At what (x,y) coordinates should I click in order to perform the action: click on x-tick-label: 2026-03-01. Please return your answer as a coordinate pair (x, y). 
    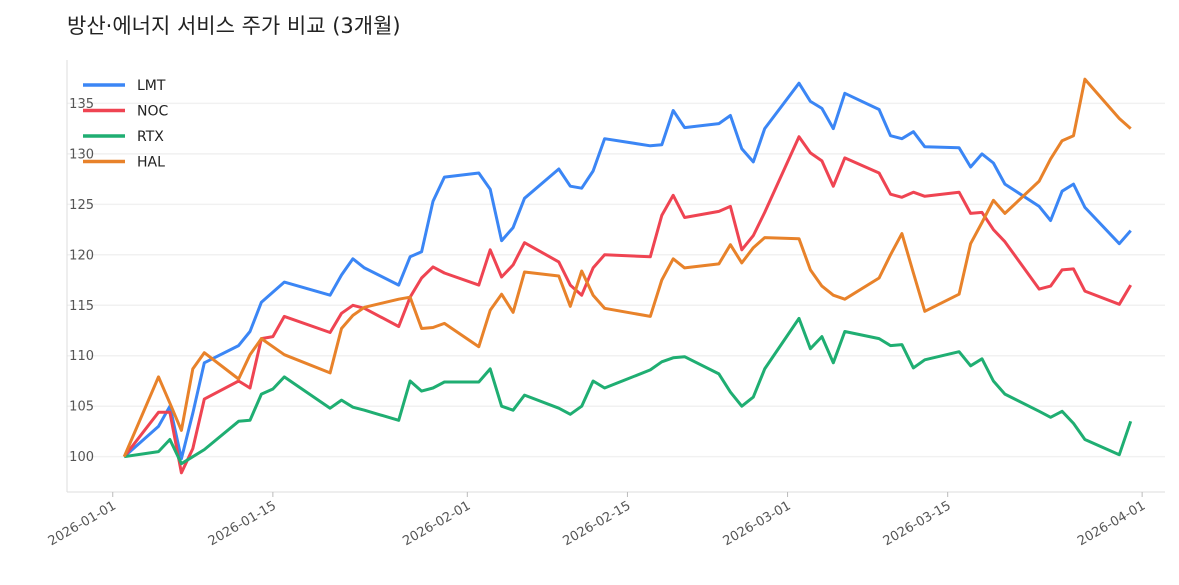
    Looking at the image, I should click on (757, 523).